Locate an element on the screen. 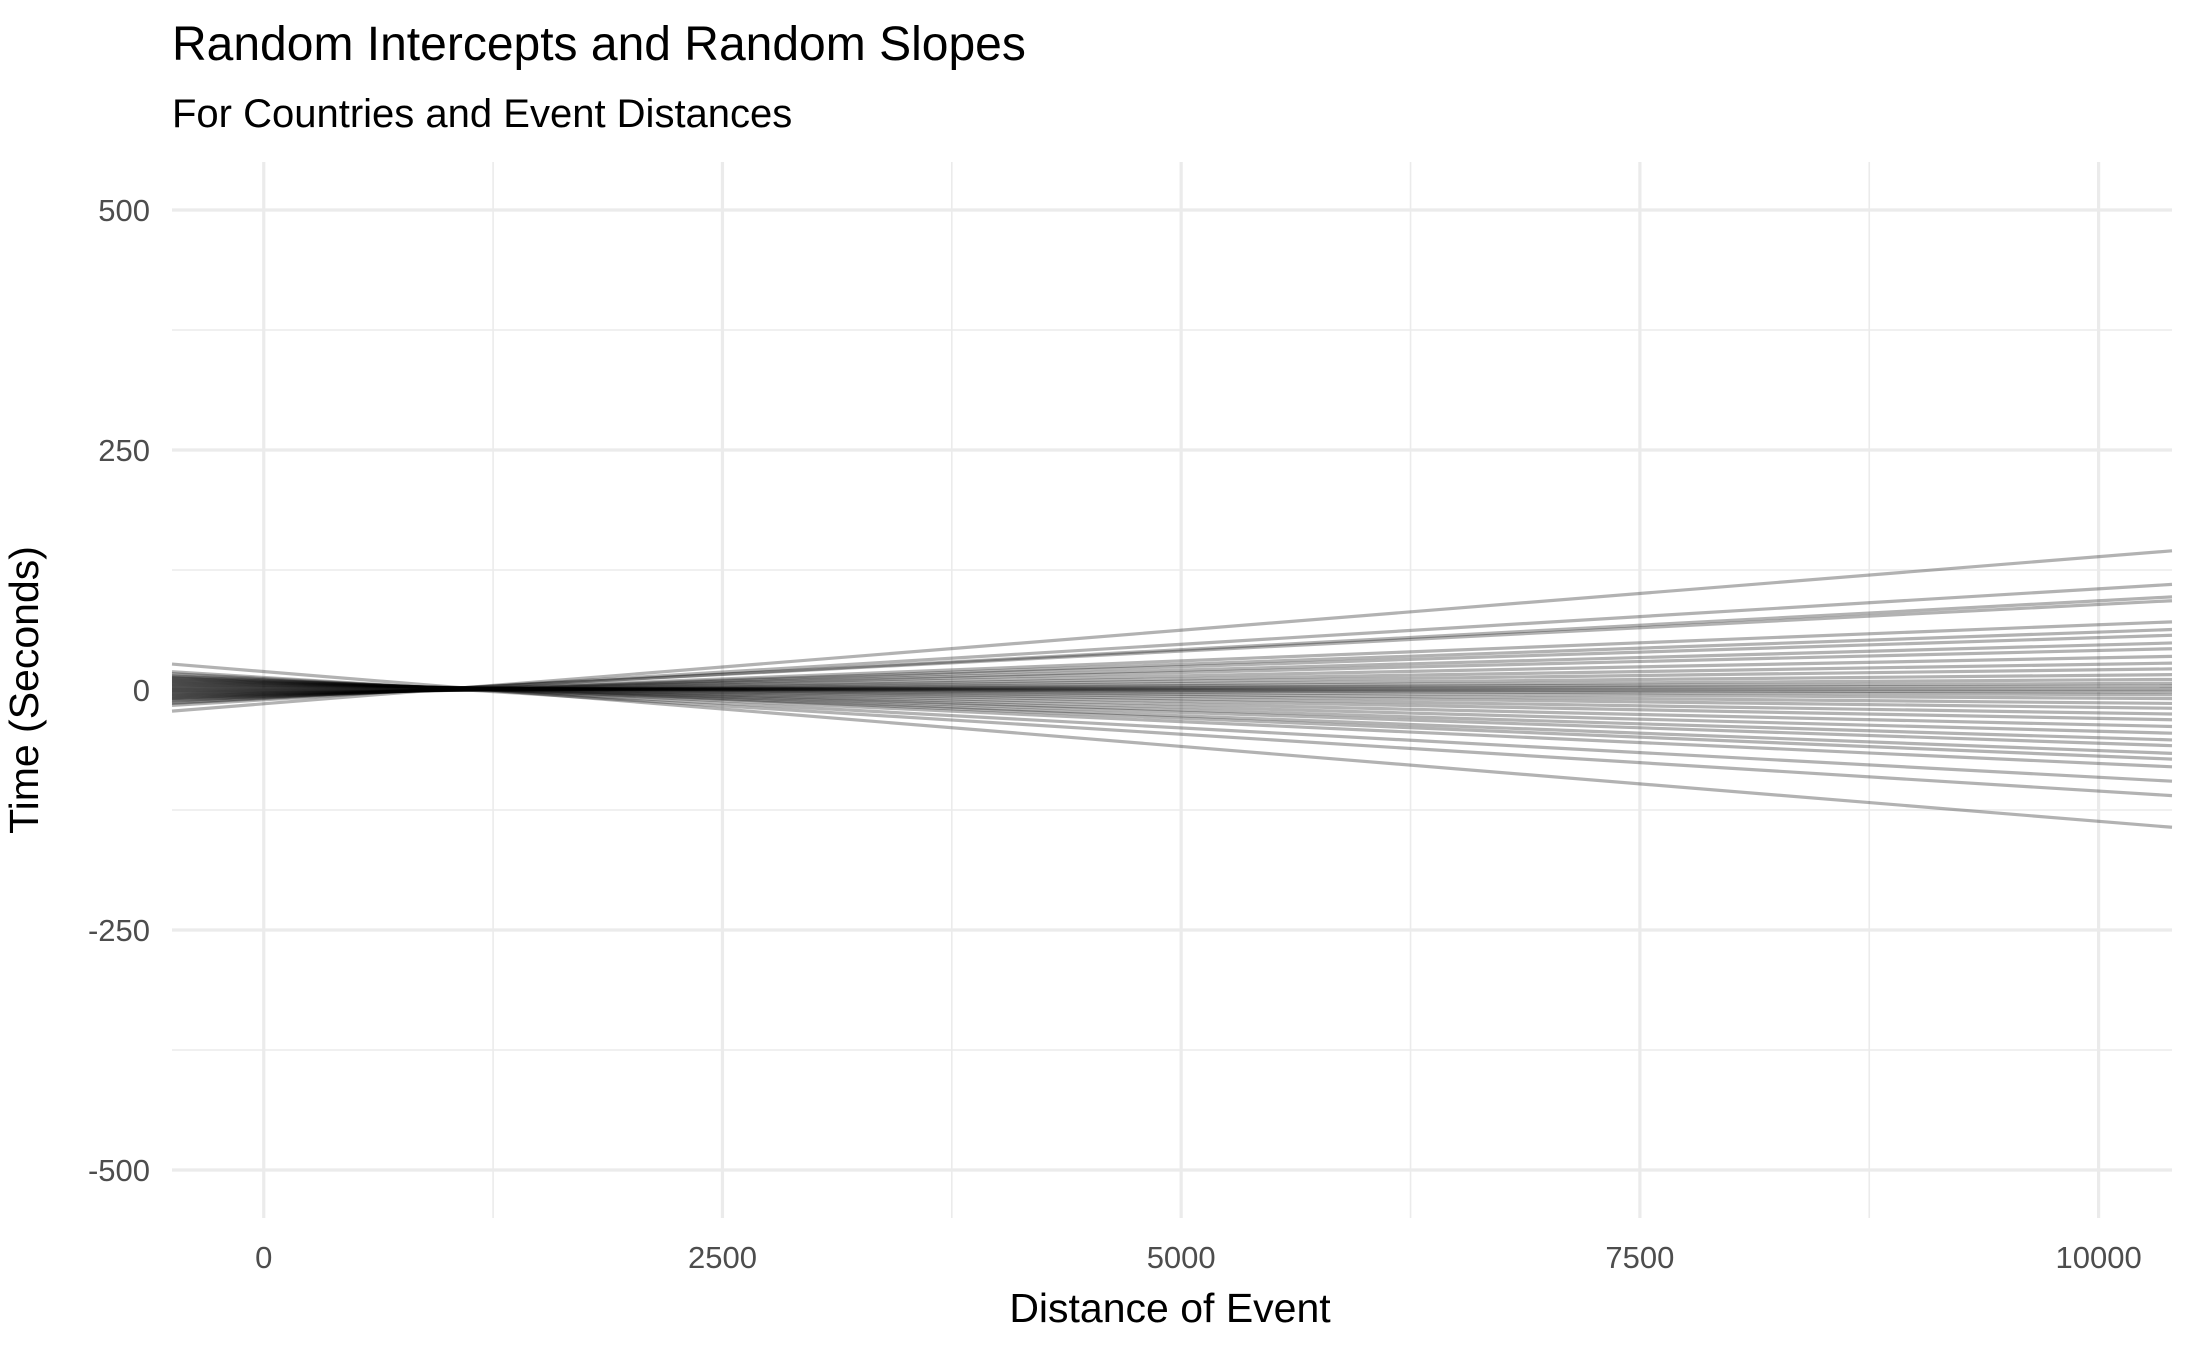 The image size is (2187, 1351). x-tick-label: 7500 is located at coordinates (1639, 1257).